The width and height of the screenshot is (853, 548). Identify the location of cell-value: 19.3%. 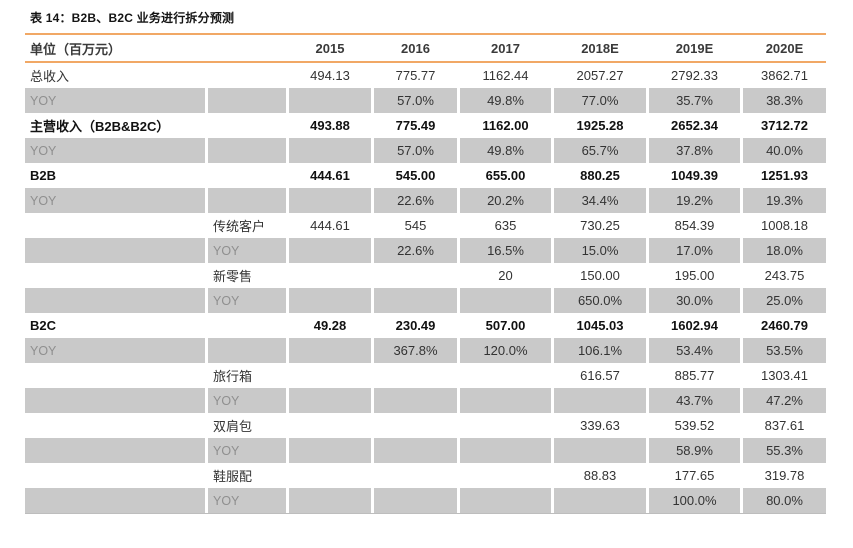
(784, 200).